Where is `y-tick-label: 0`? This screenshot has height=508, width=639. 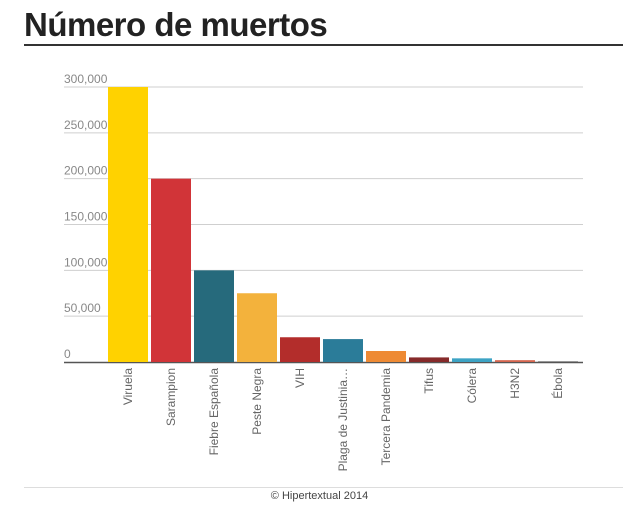
y-tick-label: 0 is located at coordinates (67, 354).